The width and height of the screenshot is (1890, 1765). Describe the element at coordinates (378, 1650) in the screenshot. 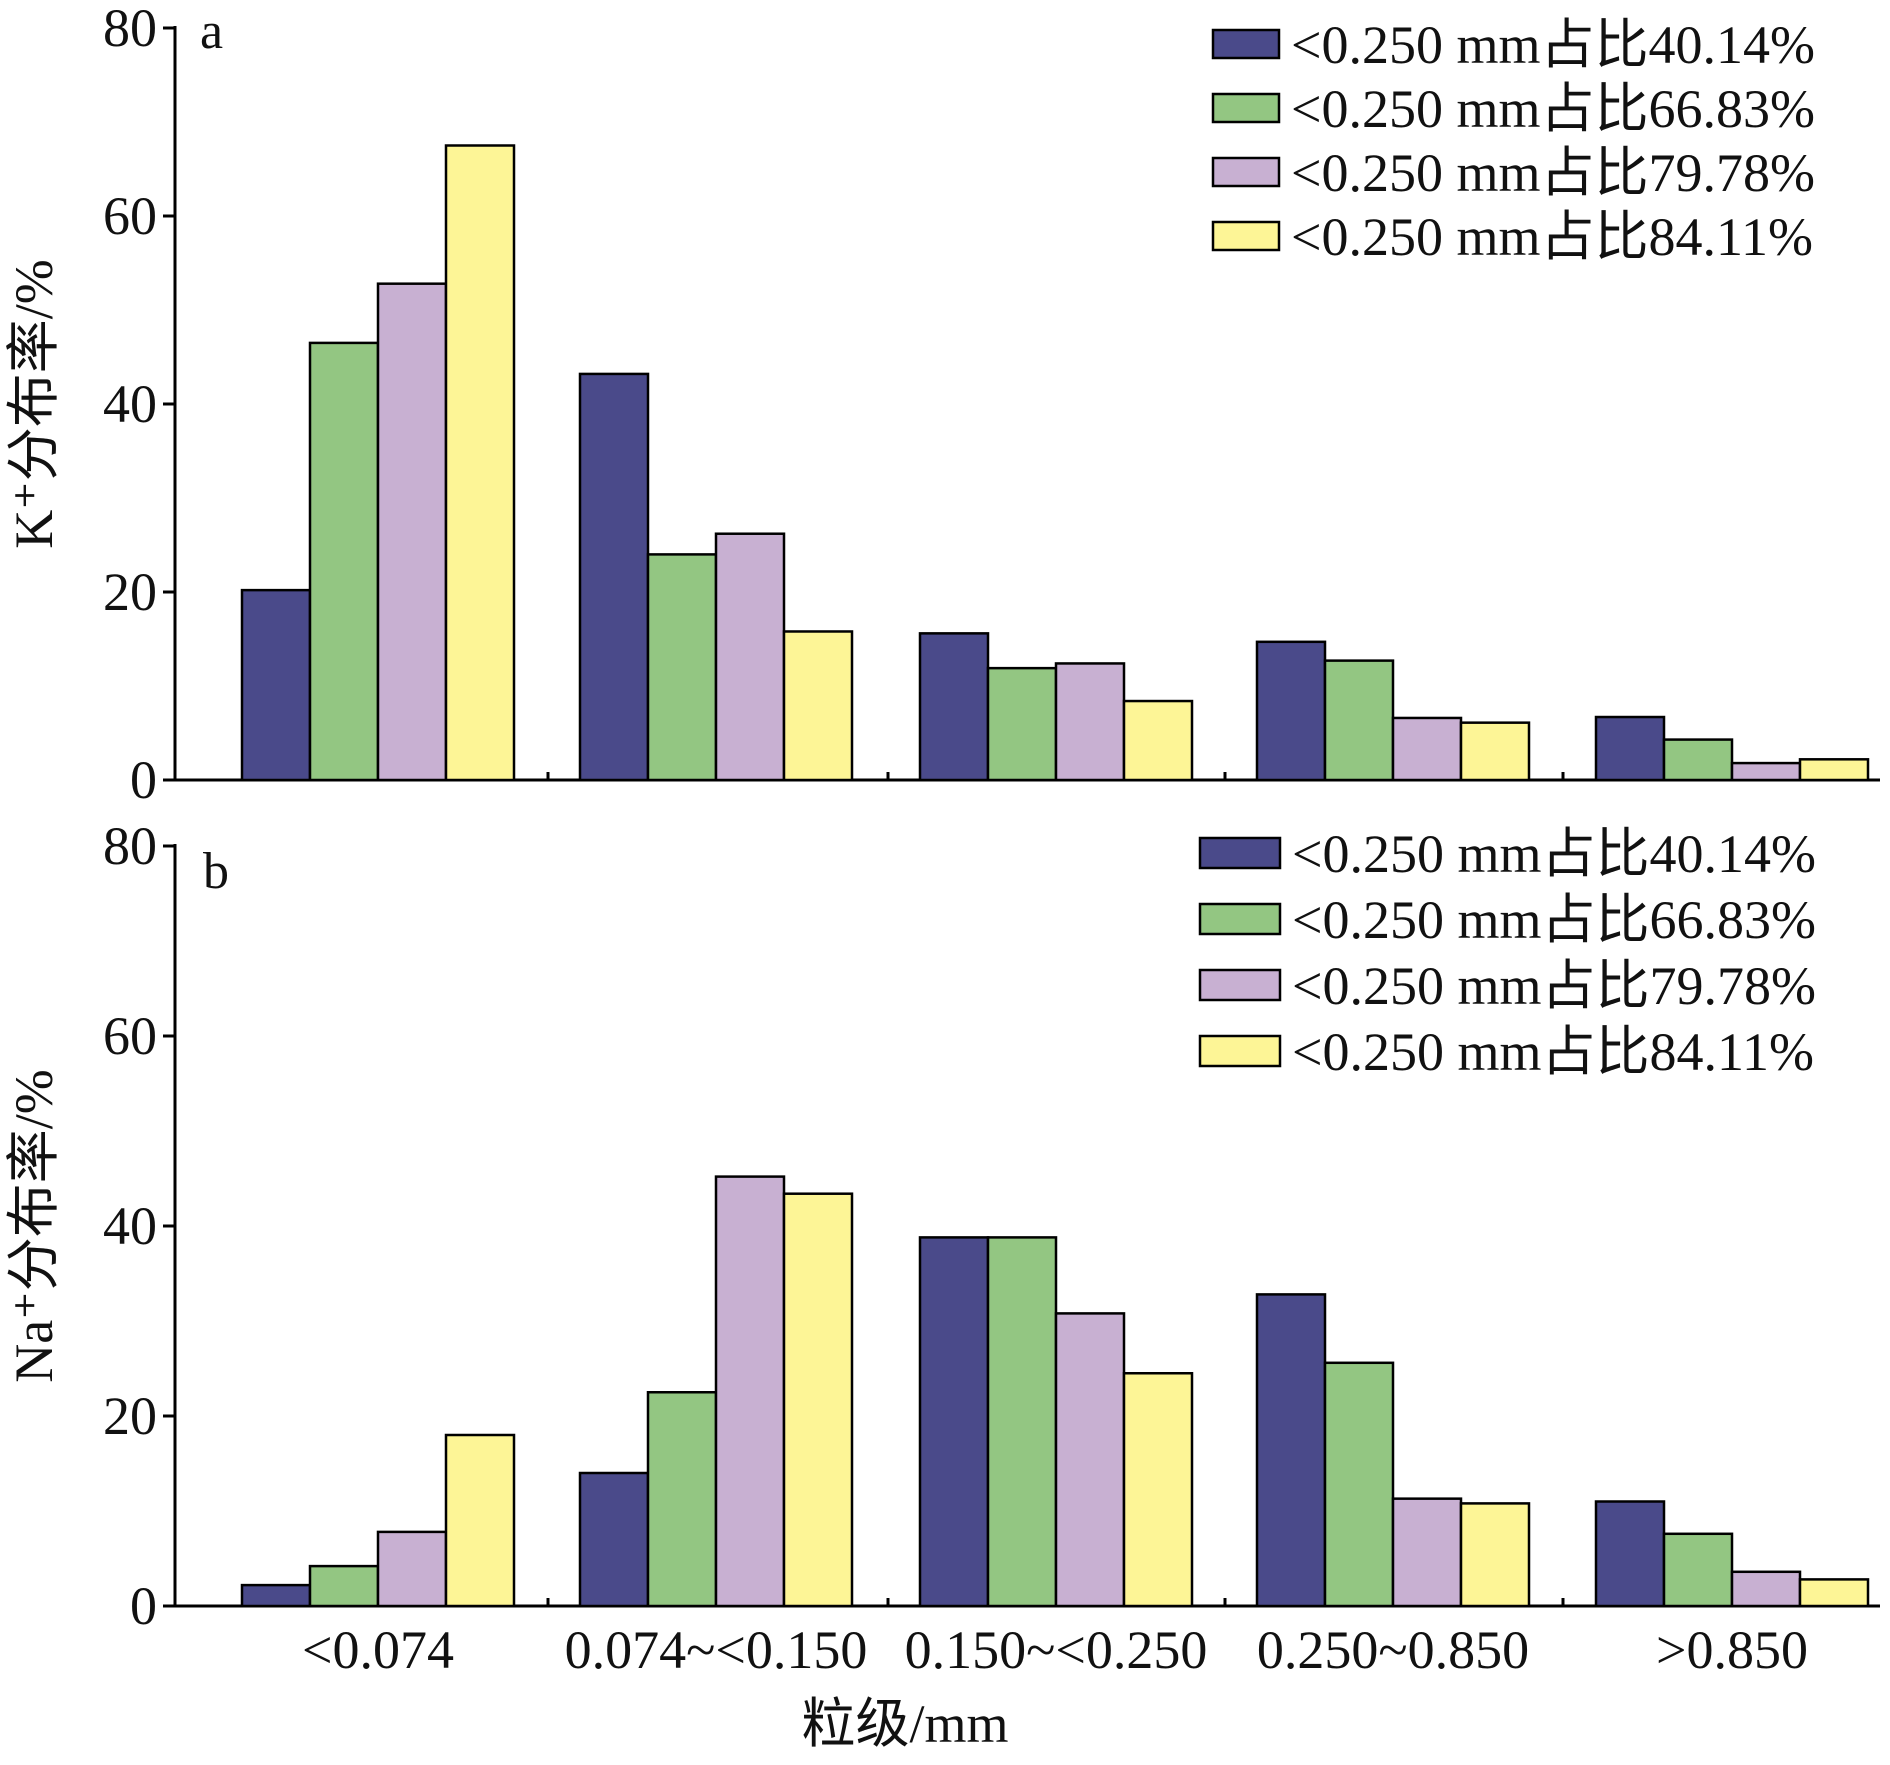

I see `x-category-label: <0.074` at that location.